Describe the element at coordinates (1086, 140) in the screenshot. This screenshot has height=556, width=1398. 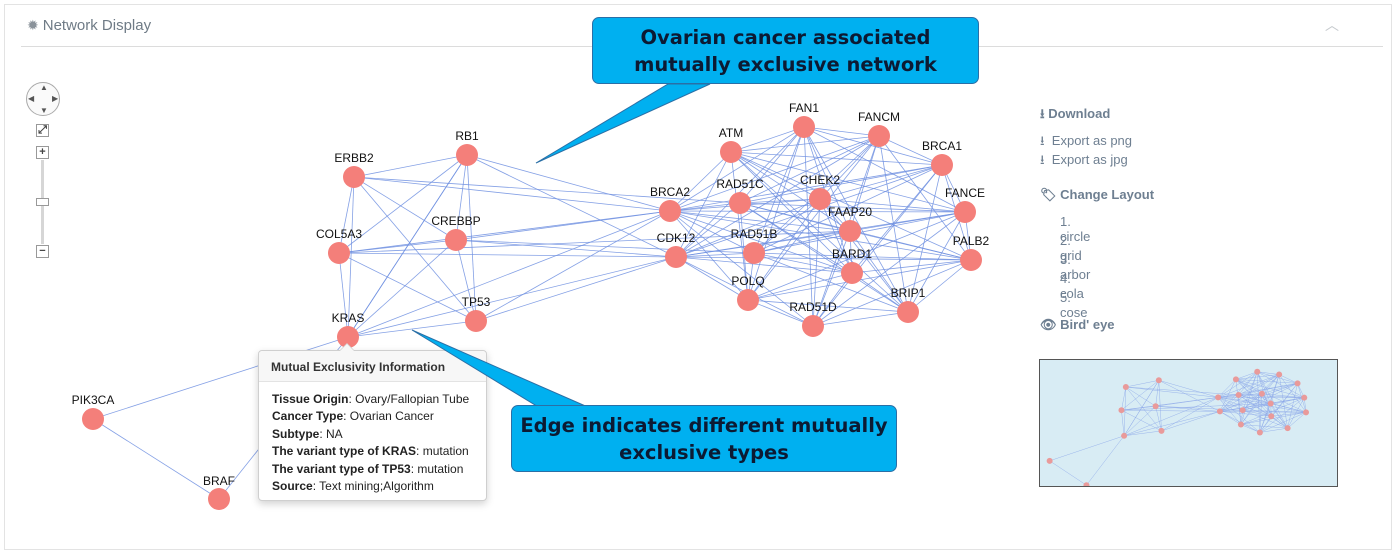
I see `export-png-link: ⭳ Export as png` at that location.